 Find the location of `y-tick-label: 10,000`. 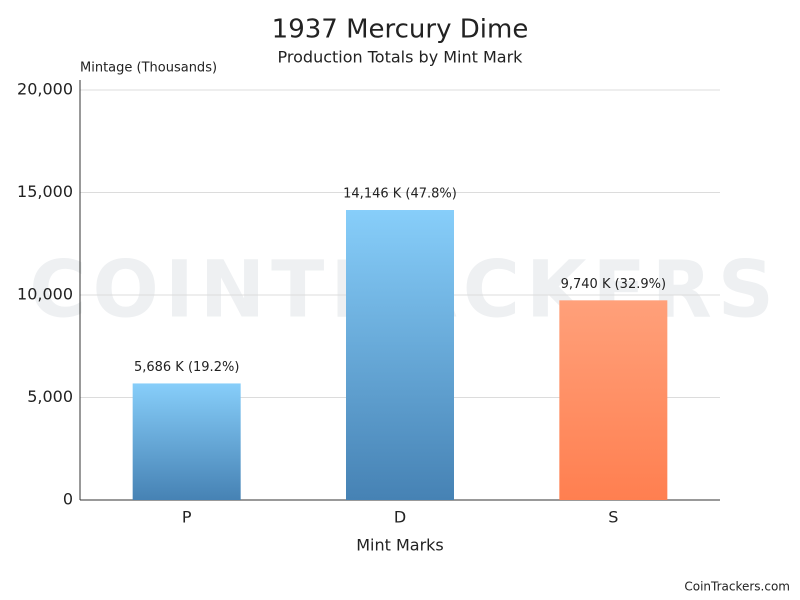

y-tick-label: 10,000 is located at coordinates (45, 294).